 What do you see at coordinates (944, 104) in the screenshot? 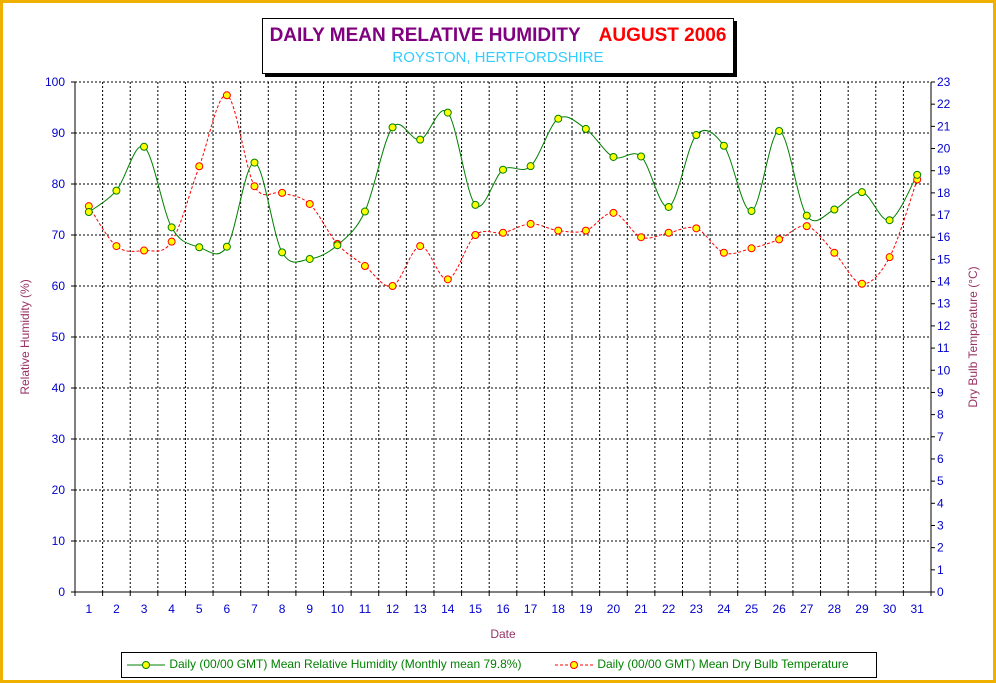
I see `y2-tick-label: 22` at bounding box center [944, 104].